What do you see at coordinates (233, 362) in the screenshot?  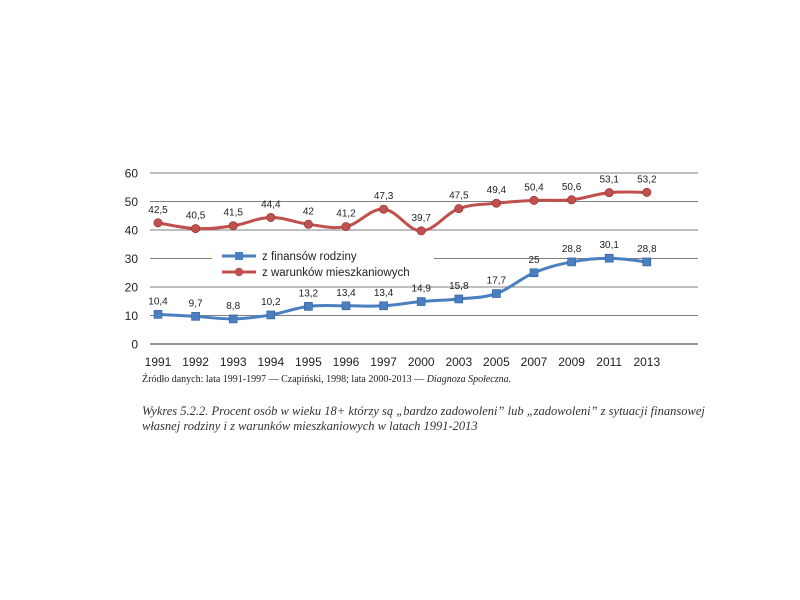 I see `x-tick-label: 1993` at bounding box center [233, 362].